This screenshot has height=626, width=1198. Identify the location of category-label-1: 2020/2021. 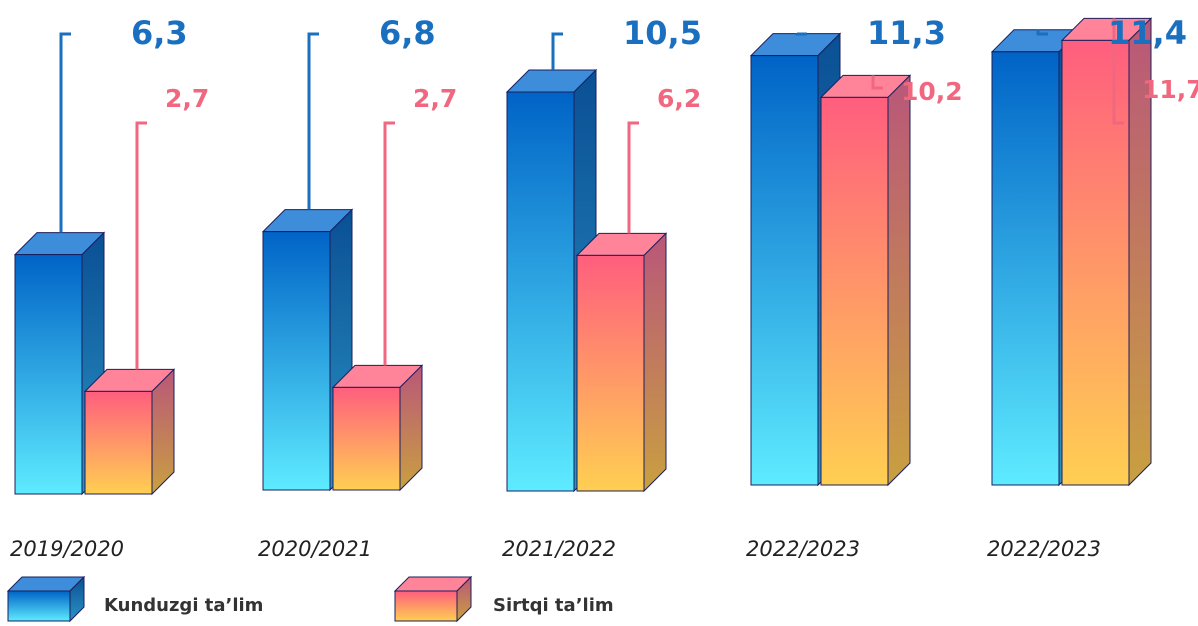
(315, 549).